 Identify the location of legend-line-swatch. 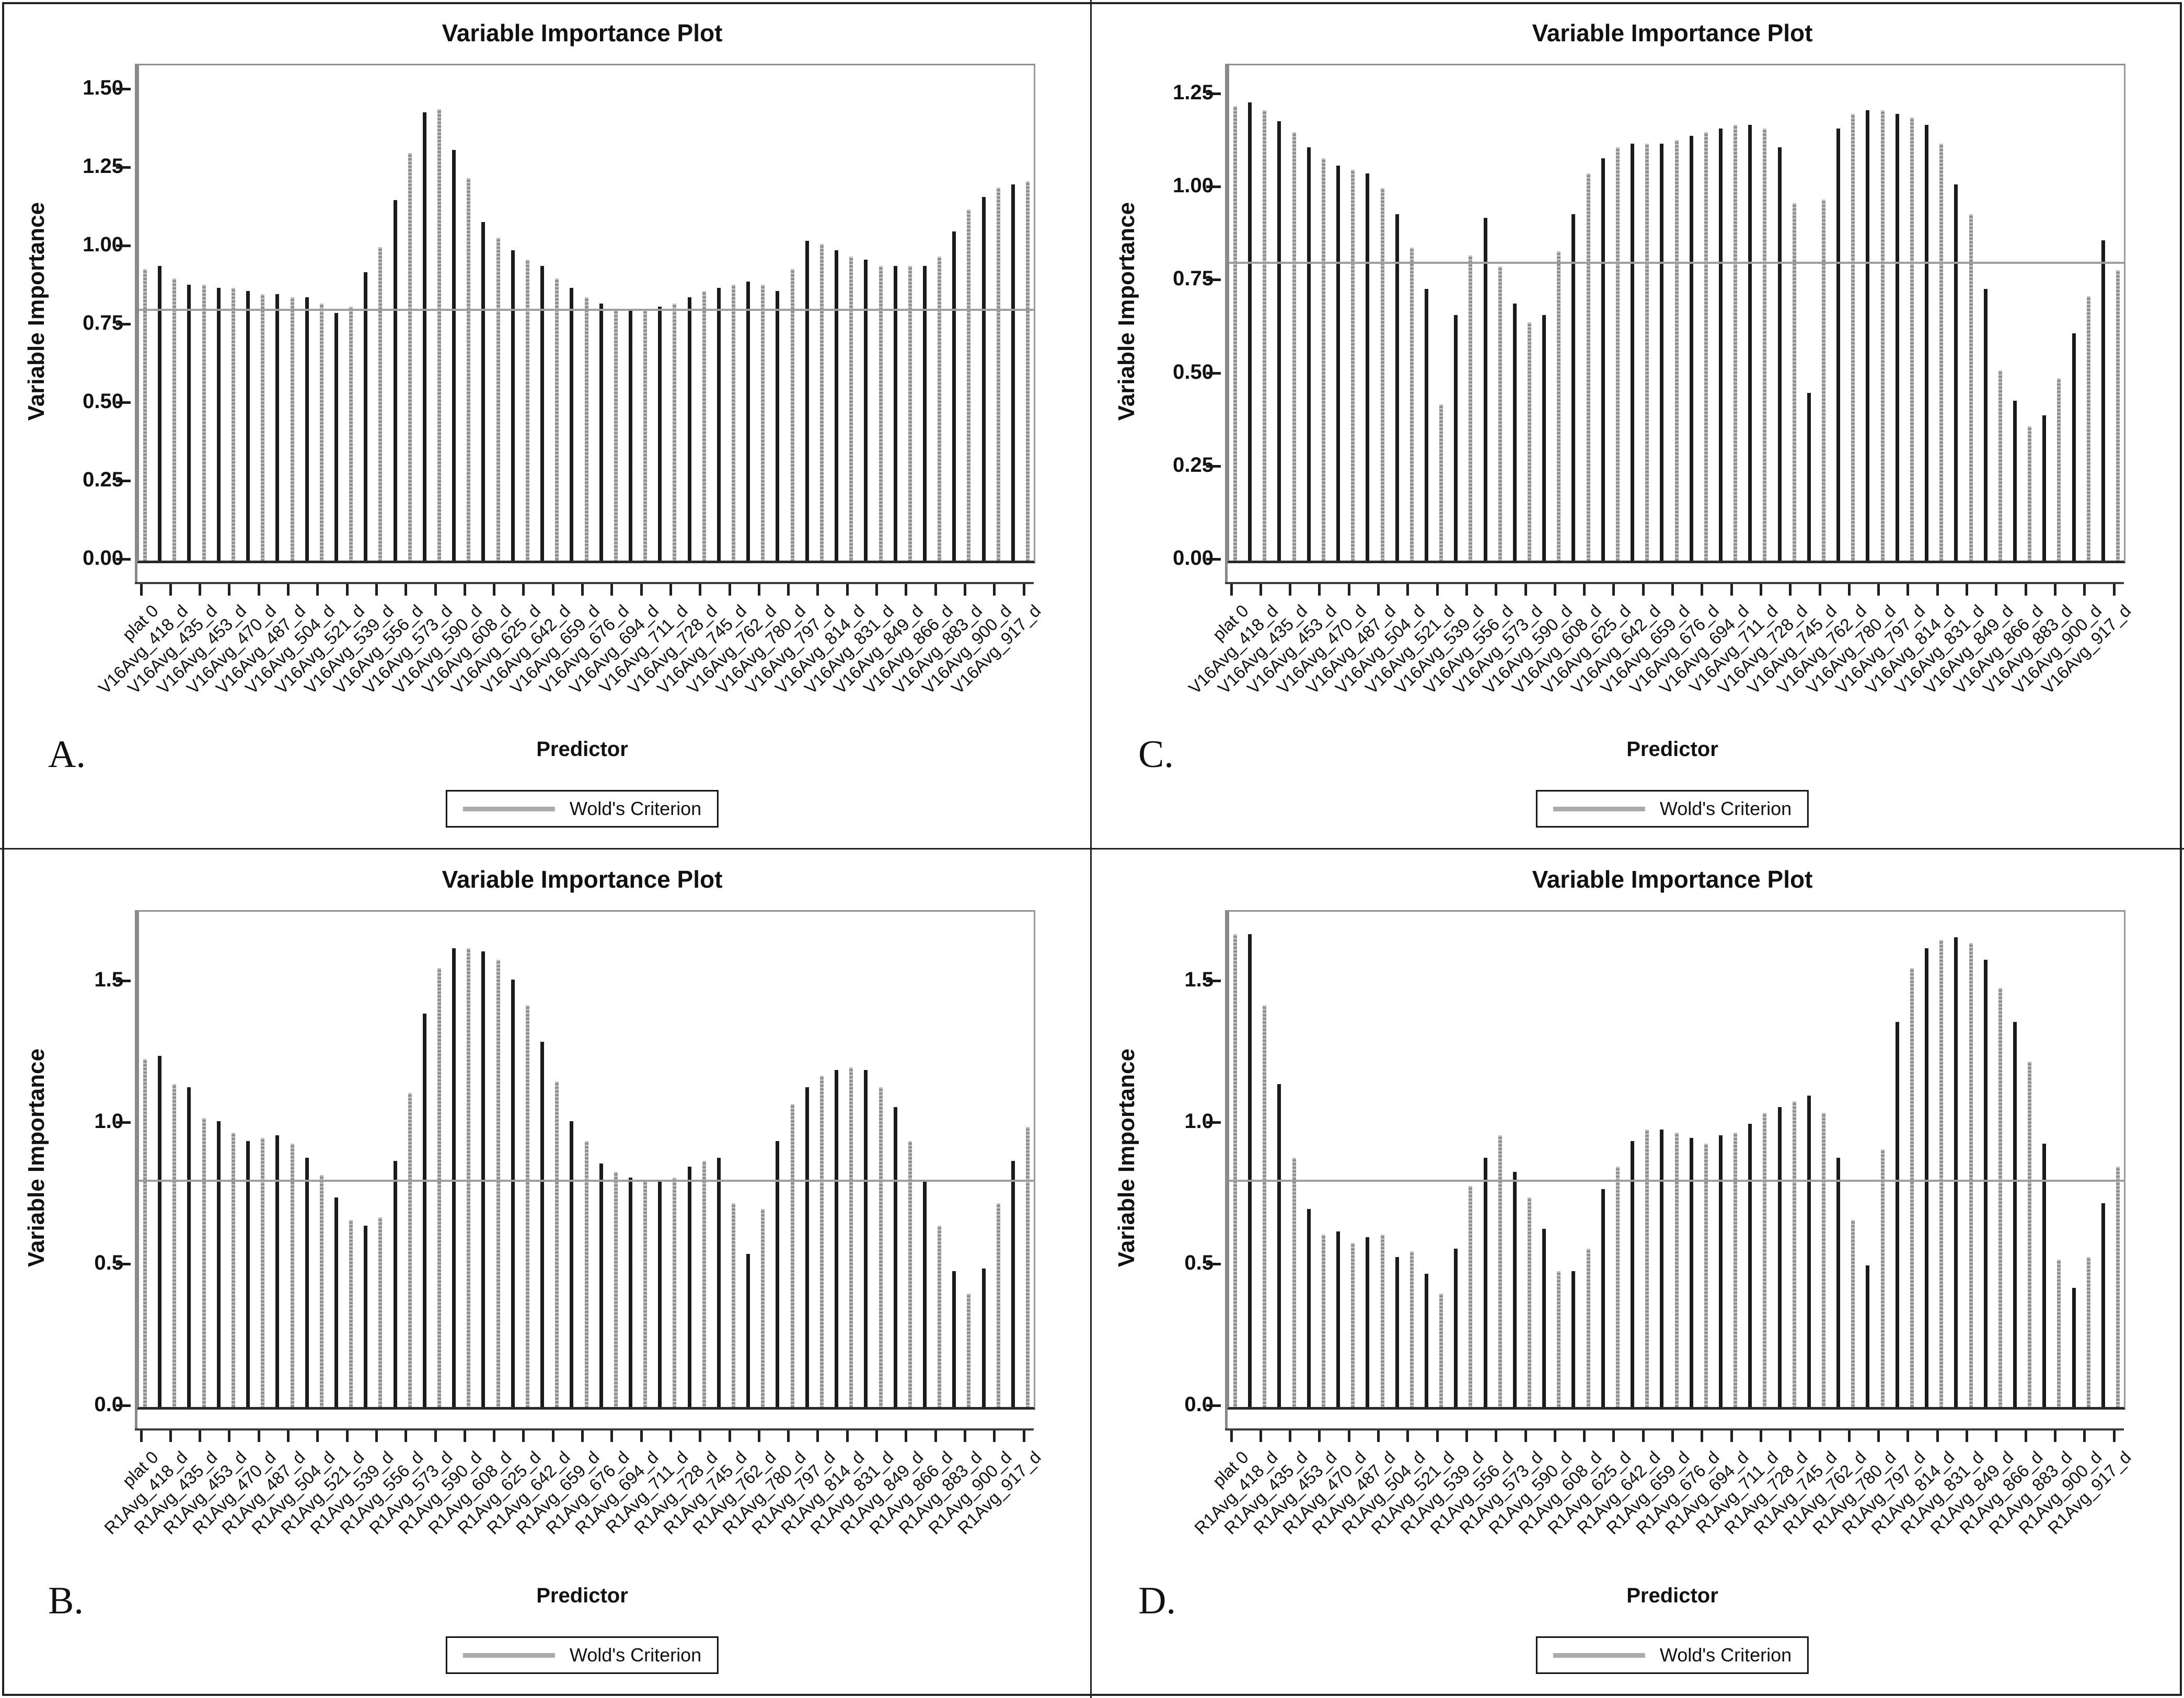
(1599, 1655).